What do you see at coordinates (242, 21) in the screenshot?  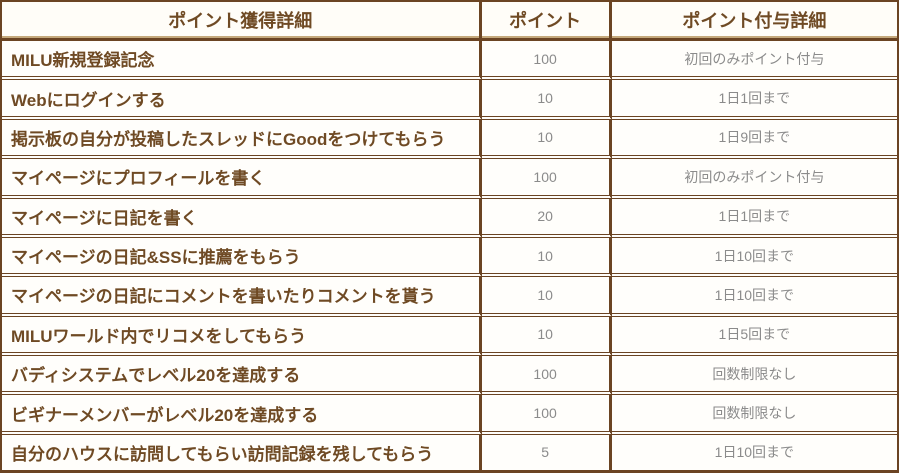 I see `col-header-action: ポイント獲得詳細` at bounding box center [242, 21].